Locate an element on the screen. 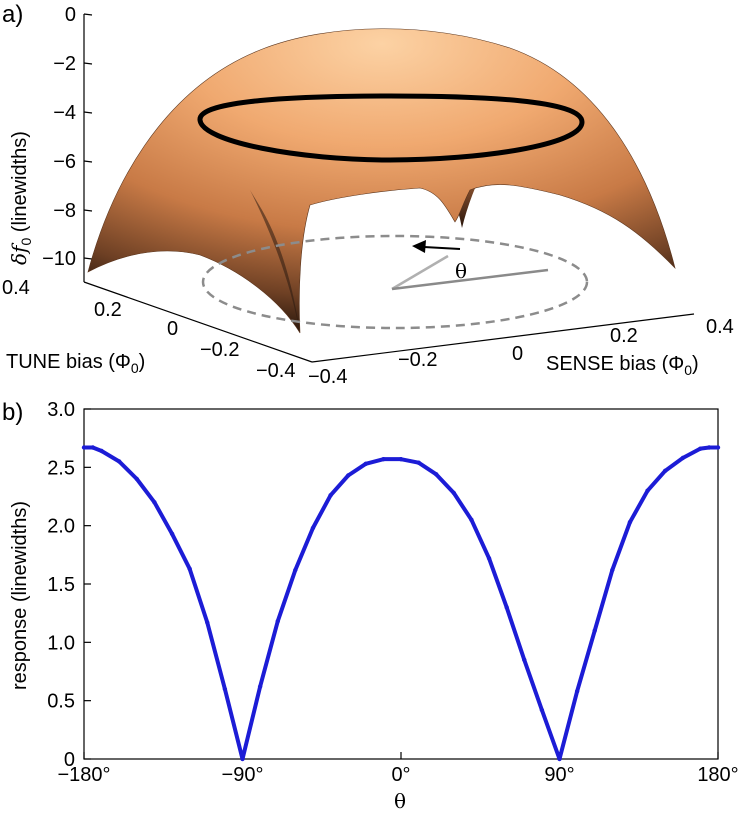  panel-a-label: a) is located at coordinates (12, 14).